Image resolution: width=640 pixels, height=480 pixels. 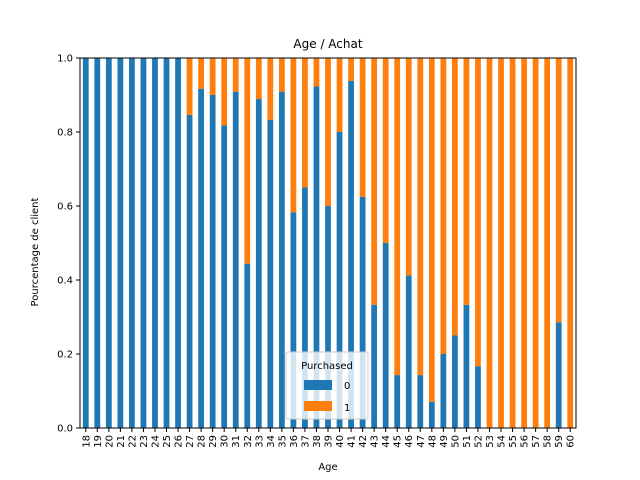 What do you see at coordinates (327, 366) in the screenshot?
I see `legend-title: Purchased` at bounding box center [327, 366].